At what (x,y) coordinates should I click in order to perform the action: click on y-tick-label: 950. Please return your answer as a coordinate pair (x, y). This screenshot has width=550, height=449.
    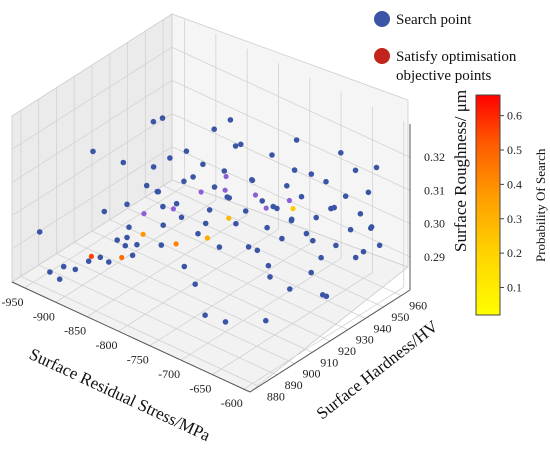
    Looking at the image, I should click on (400, 317).